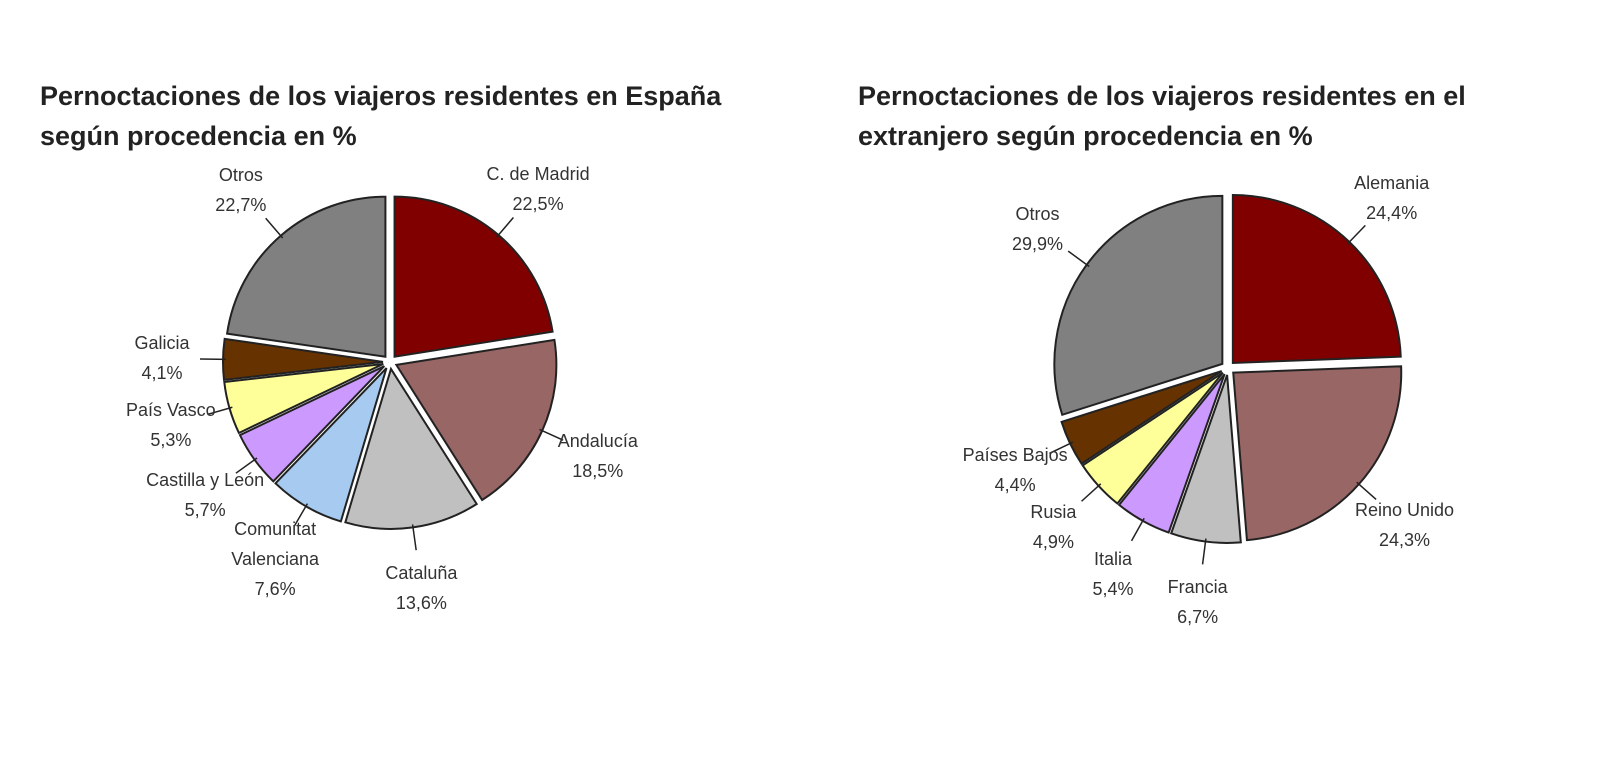  I want to click on category-label: Rusia, so click(1053, 511).